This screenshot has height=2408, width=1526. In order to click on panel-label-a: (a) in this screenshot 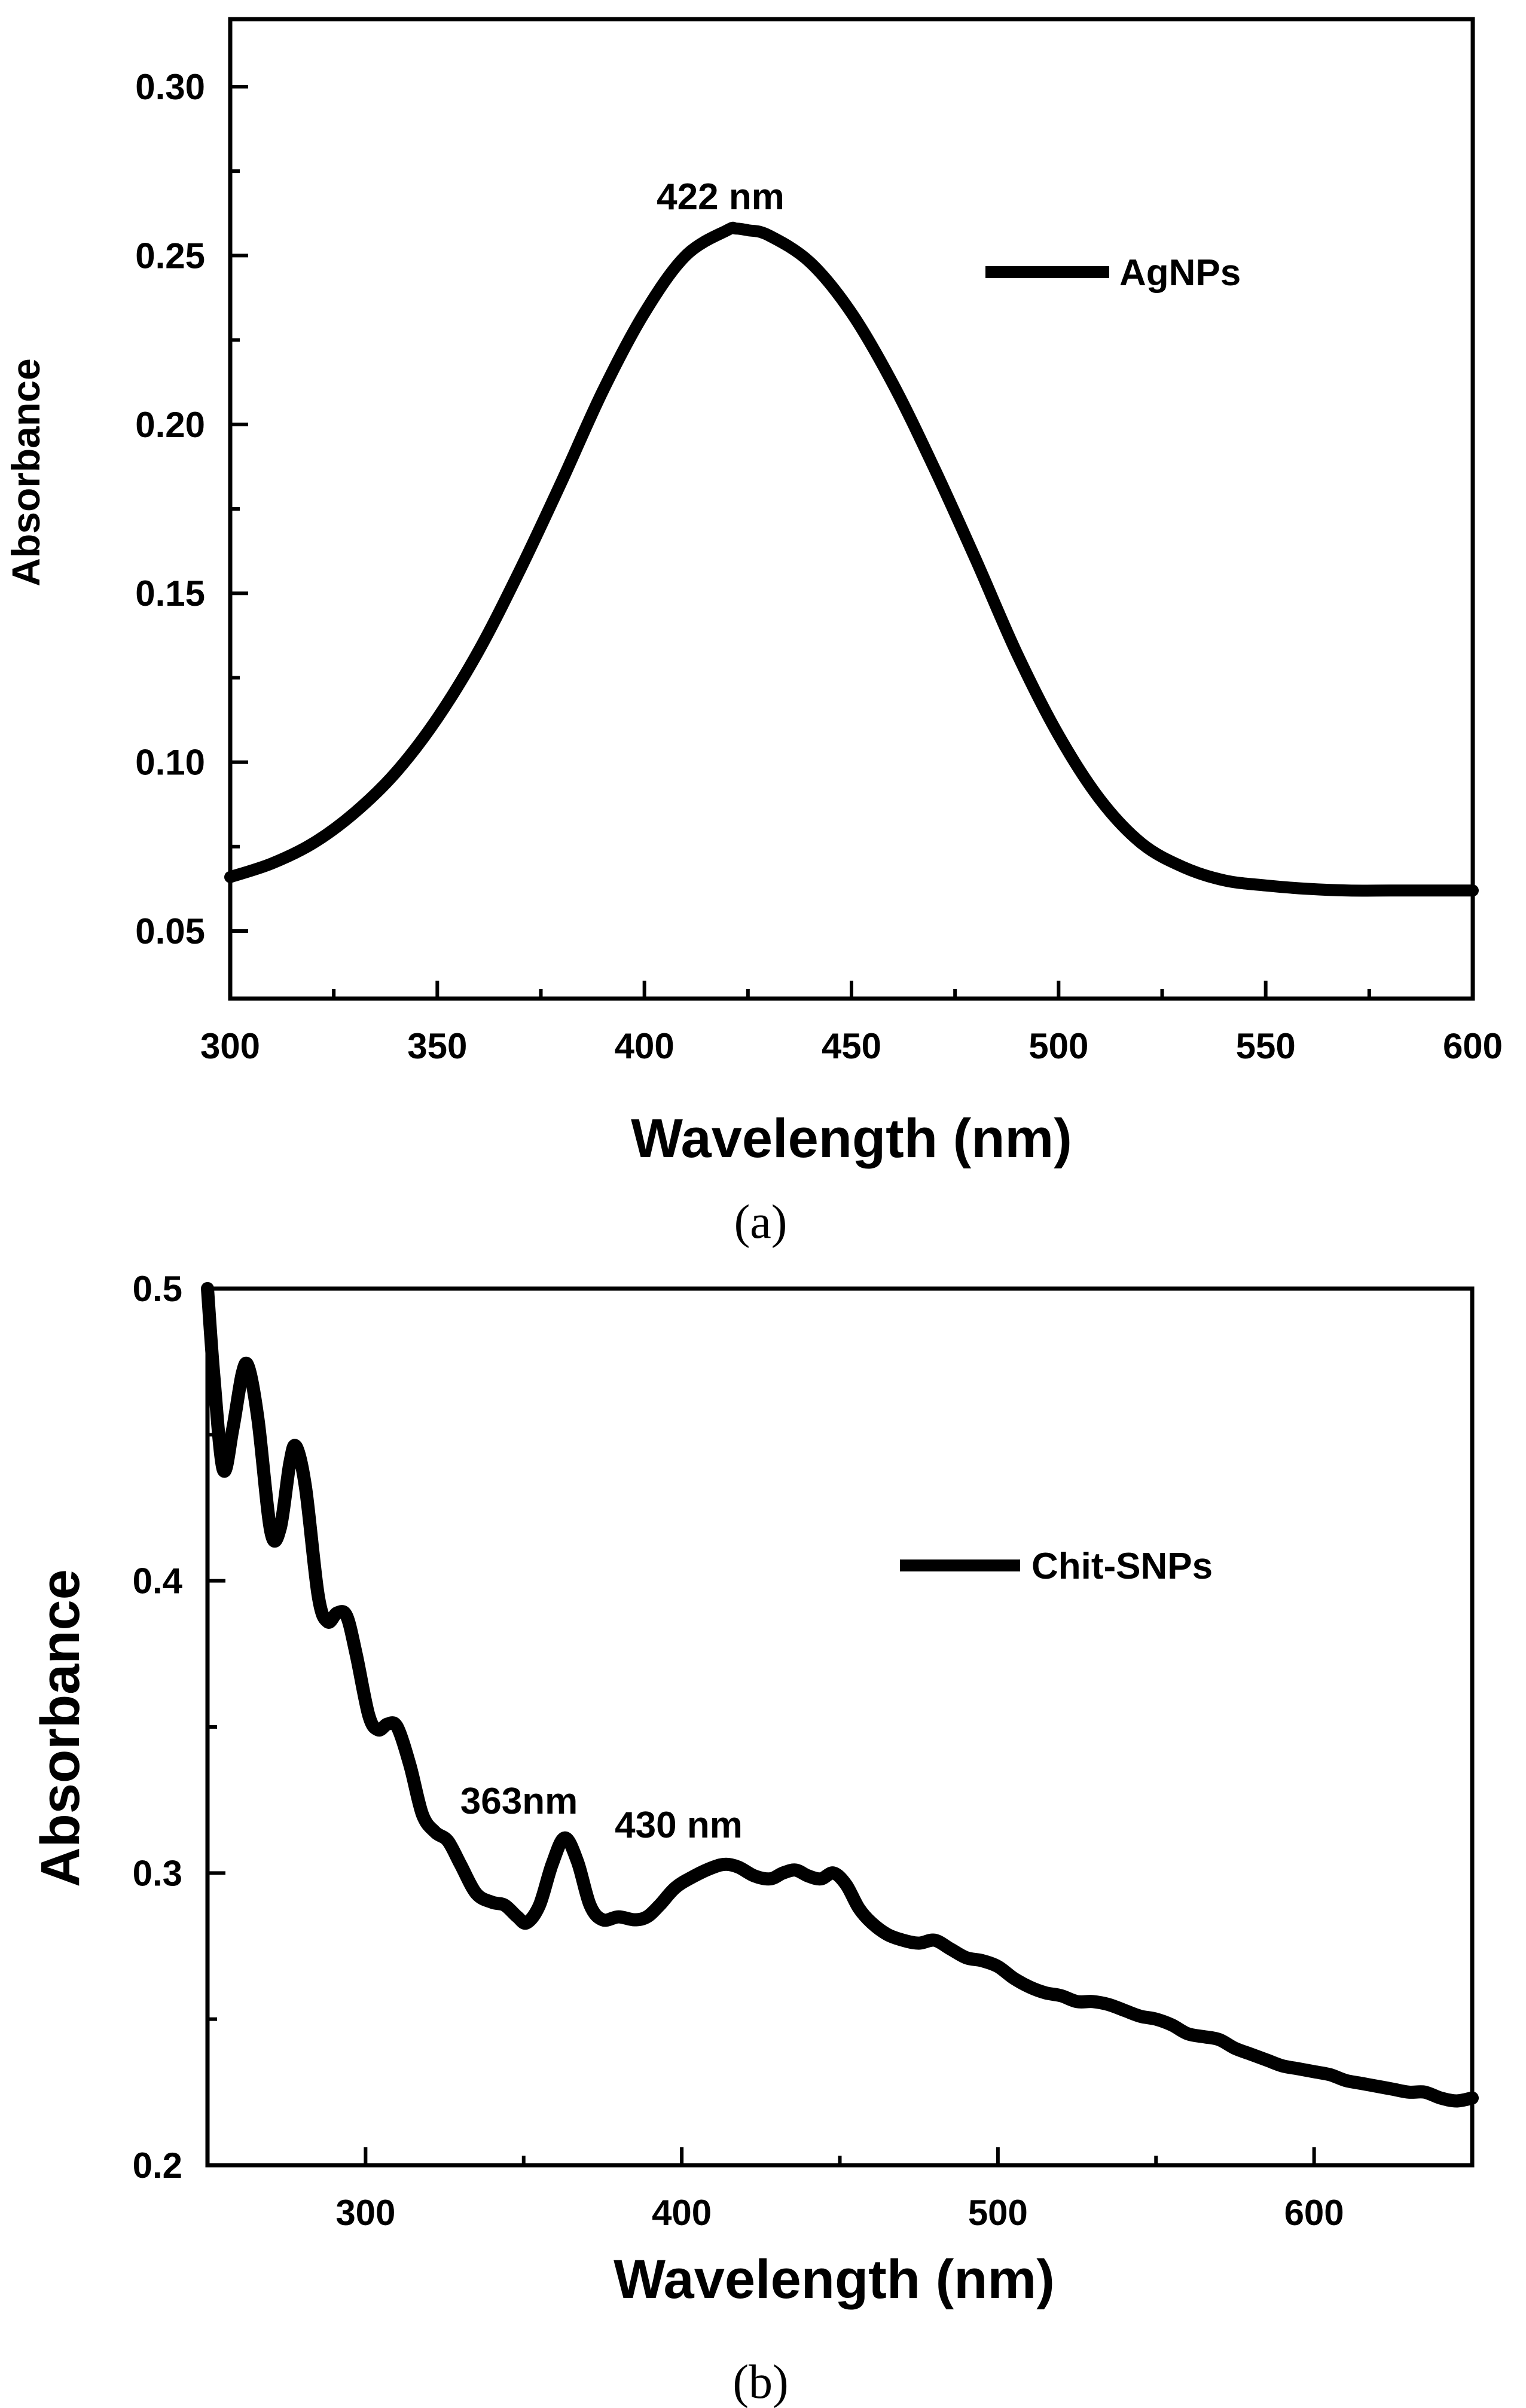, I will do `click(761, 1222)`.